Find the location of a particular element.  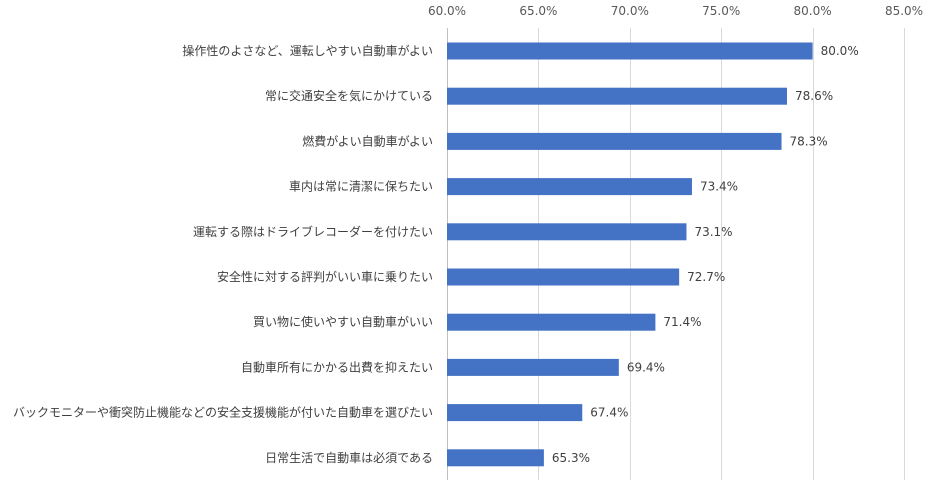

category-label: 安全性に対する評判がいい車に乗りたい is located at coordinates (325, 276).